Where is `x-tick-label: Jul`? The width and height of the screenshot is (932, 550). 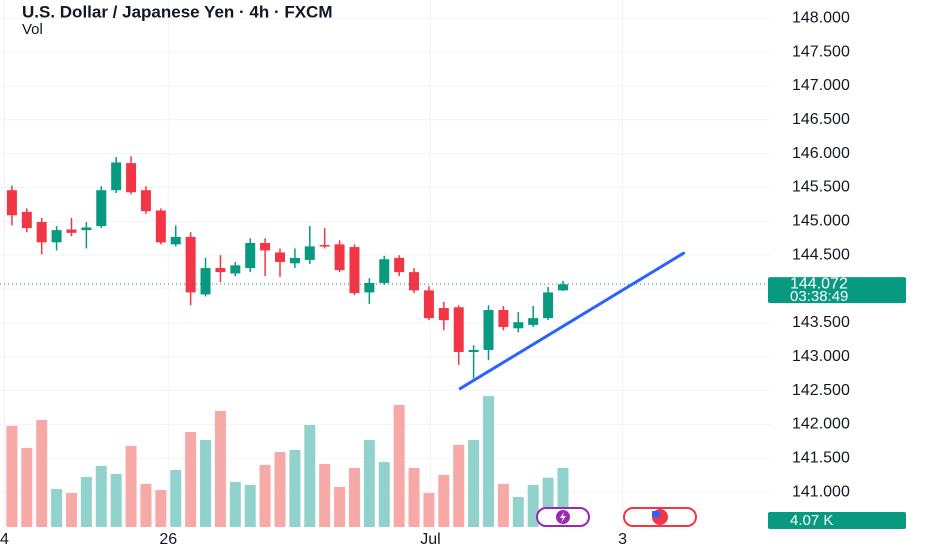
x-tick-label: Jul is located at coordinates (430, 539).